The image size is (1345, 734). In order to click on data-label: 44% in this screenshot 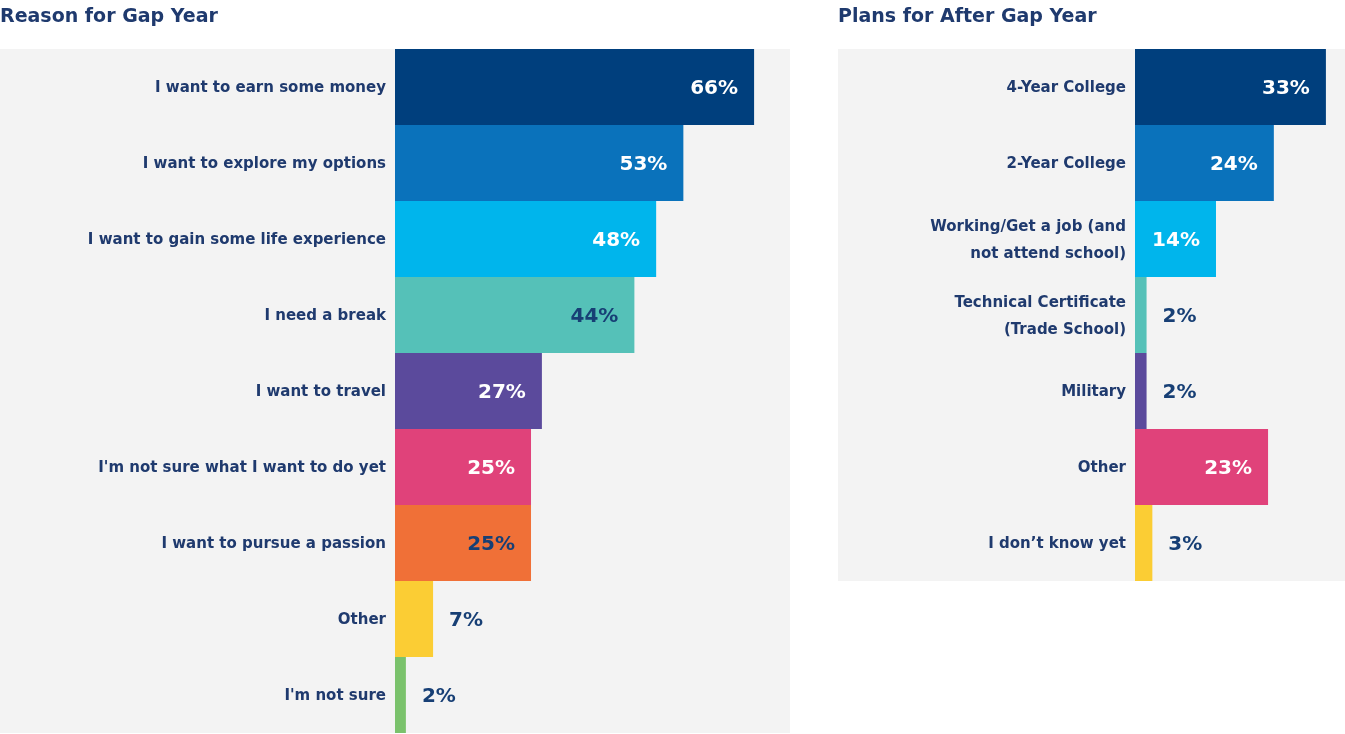, I will do `click(594, 315)`.